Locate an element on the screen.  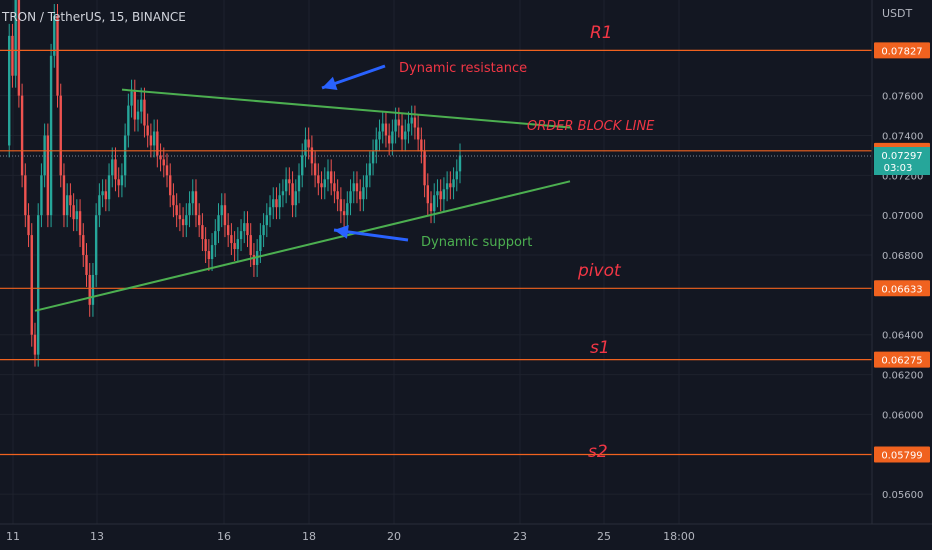
y-tick-label: 0.07400 is located at coordinates (902, 136).